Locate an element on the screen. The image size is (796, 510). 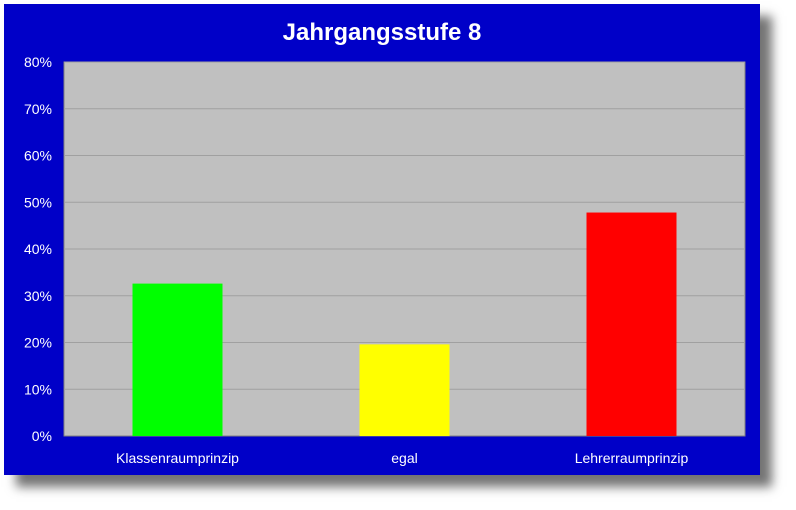
x-axis-tick-labels: Klassenraumprinzip egal Lehrerraumprinzip is located at coordinates (402, 458).